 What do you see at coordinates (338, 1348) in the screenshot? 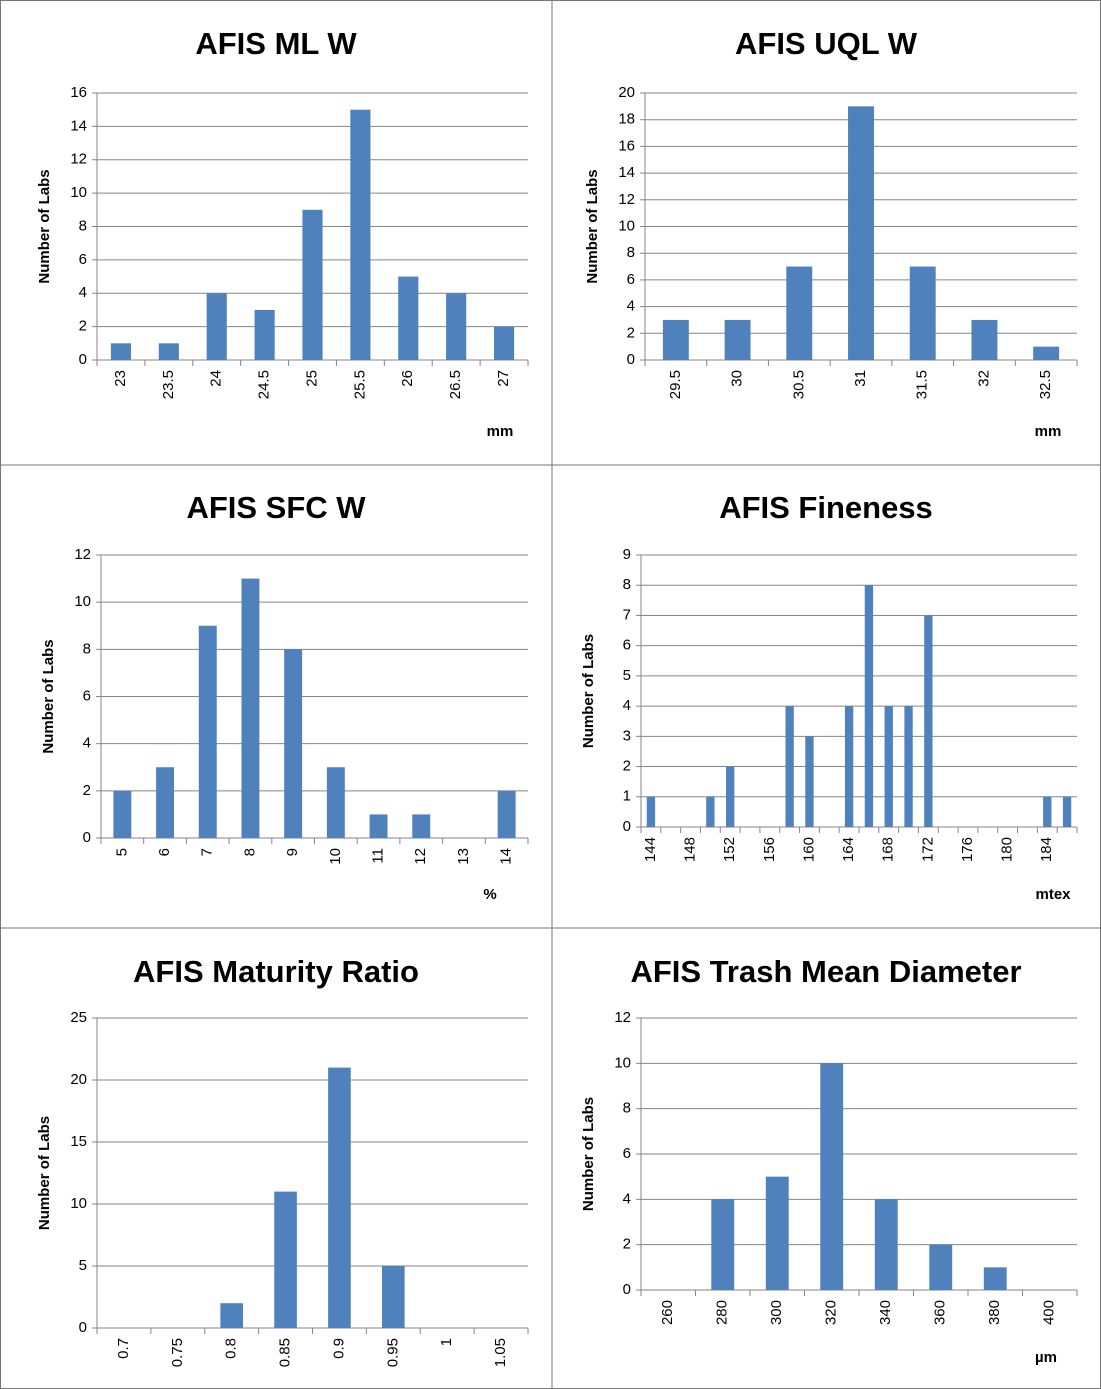
I see `x-tick-label: 0.9` at bounding box center [338, 1348].